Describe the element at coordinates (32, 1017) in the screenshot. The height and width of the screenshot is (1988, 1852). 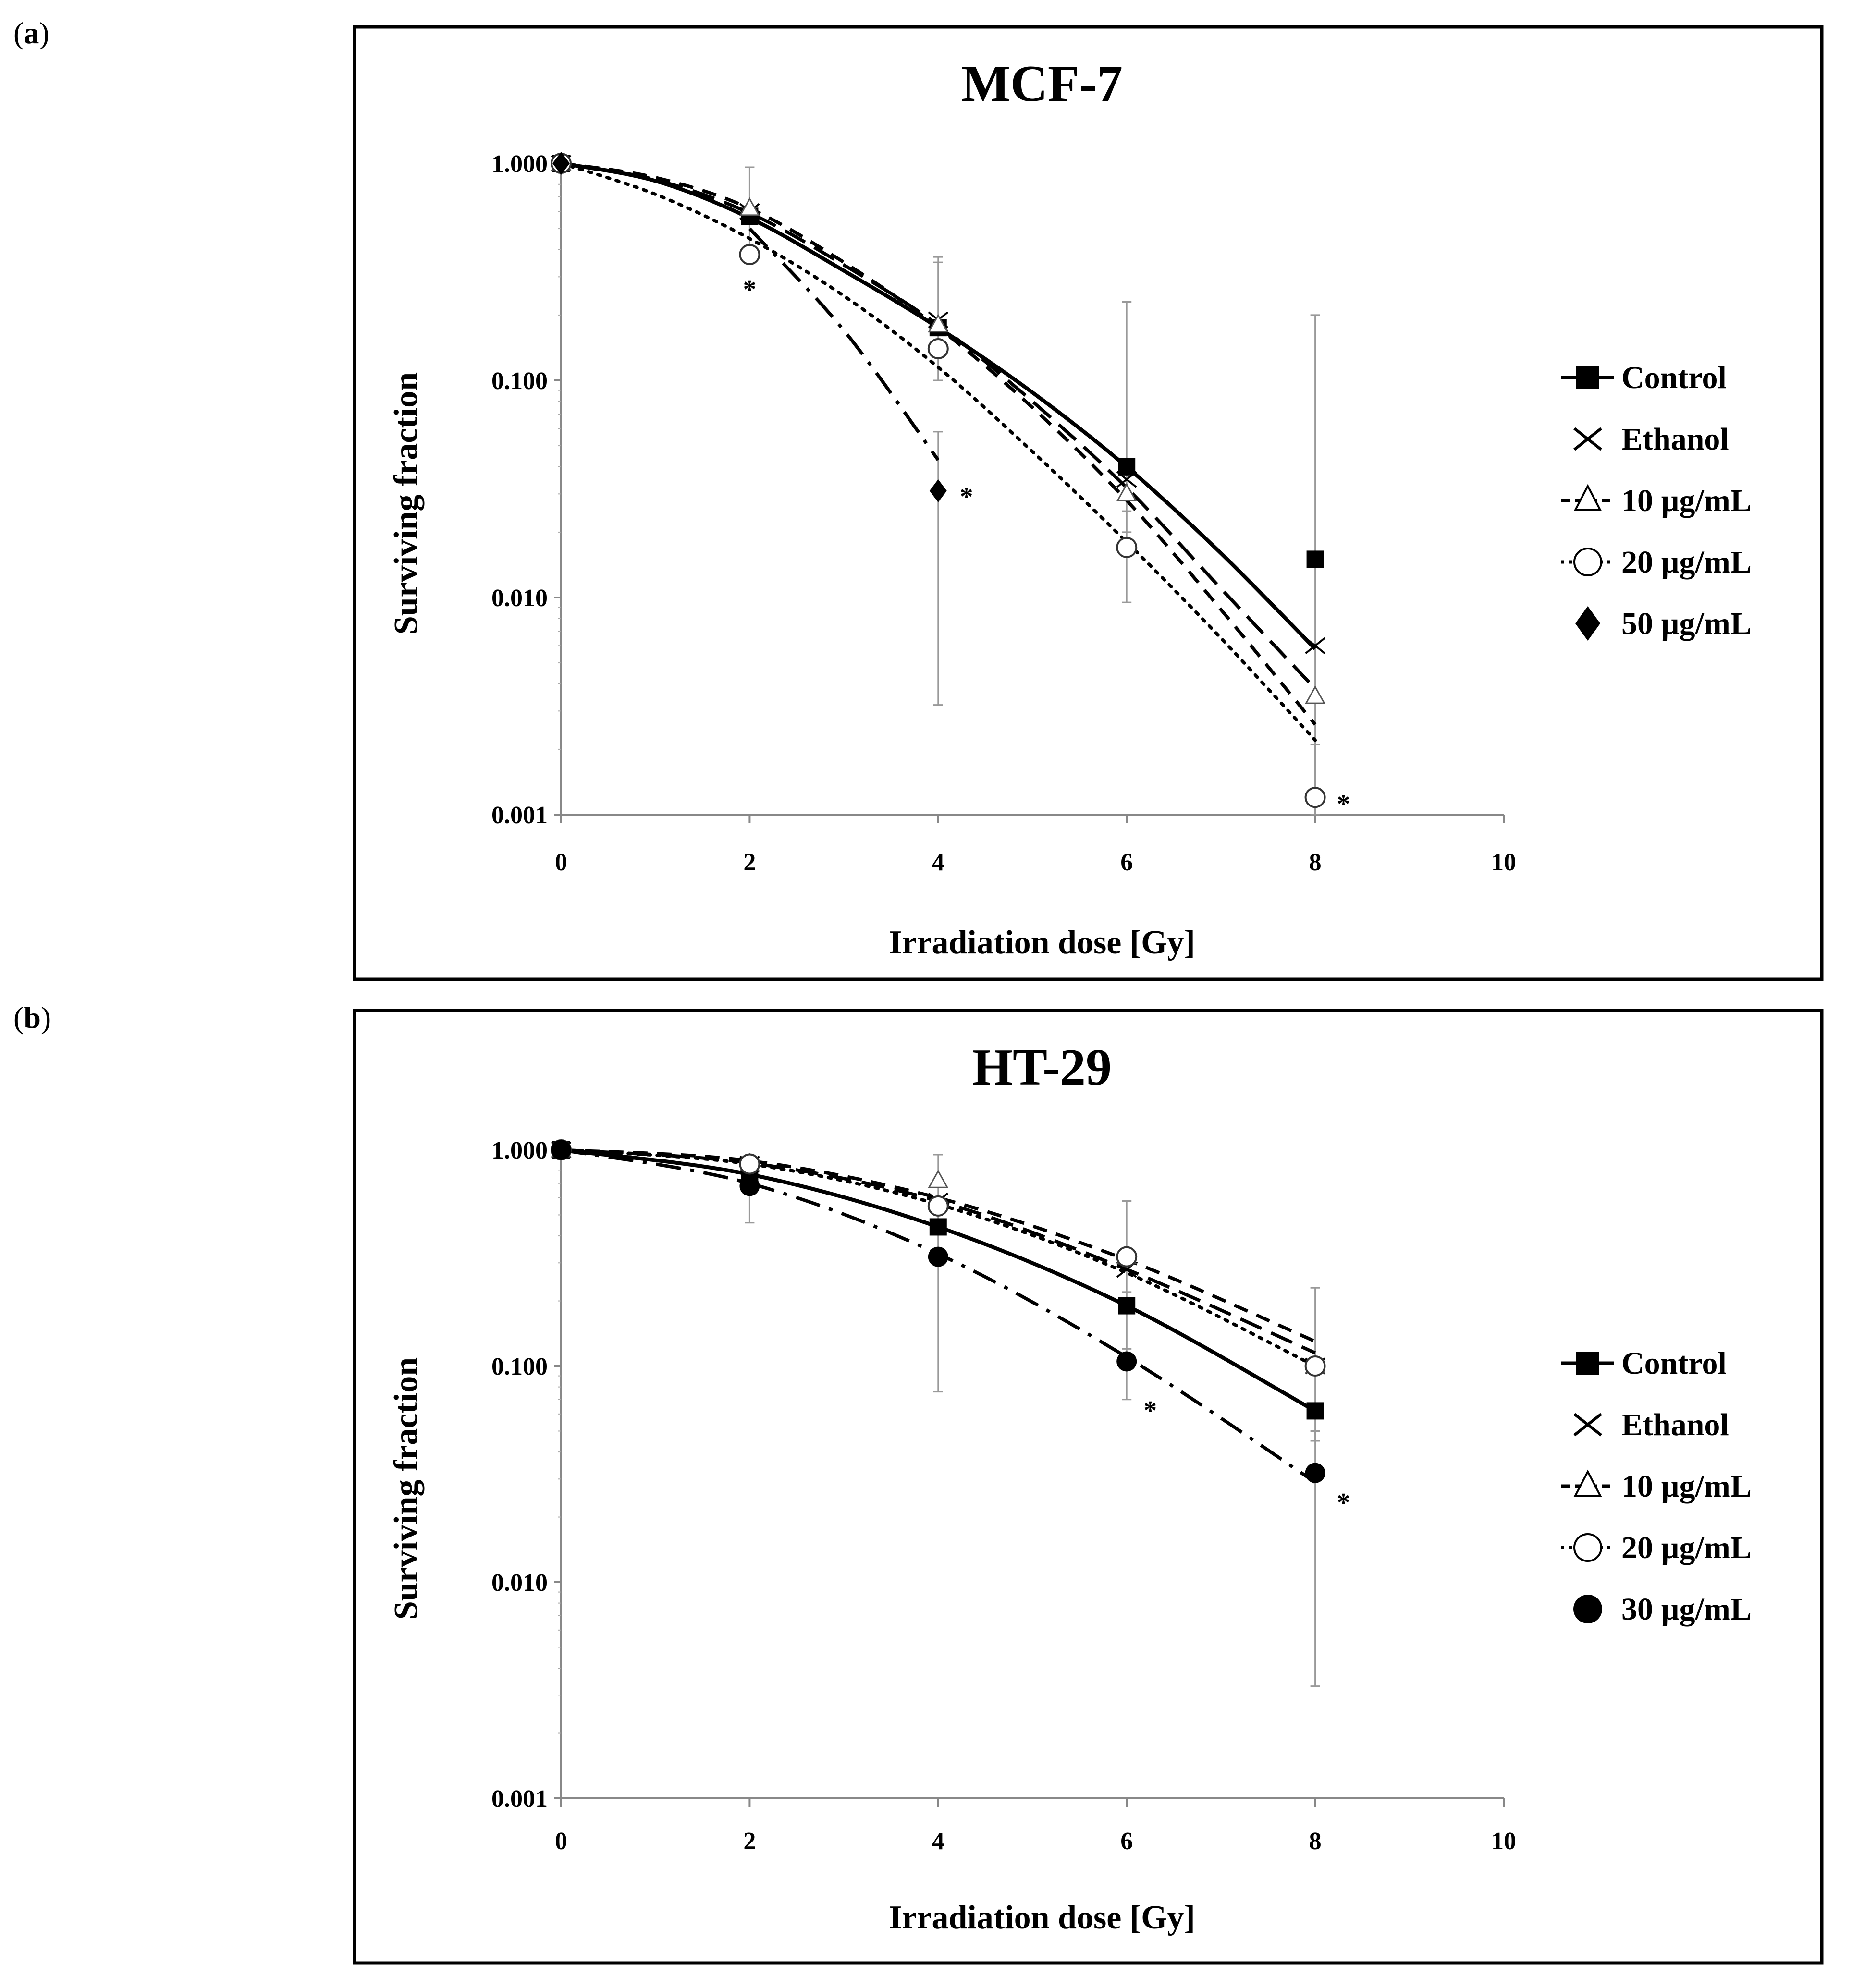
I see `panel-label-b: (b)` at that location.